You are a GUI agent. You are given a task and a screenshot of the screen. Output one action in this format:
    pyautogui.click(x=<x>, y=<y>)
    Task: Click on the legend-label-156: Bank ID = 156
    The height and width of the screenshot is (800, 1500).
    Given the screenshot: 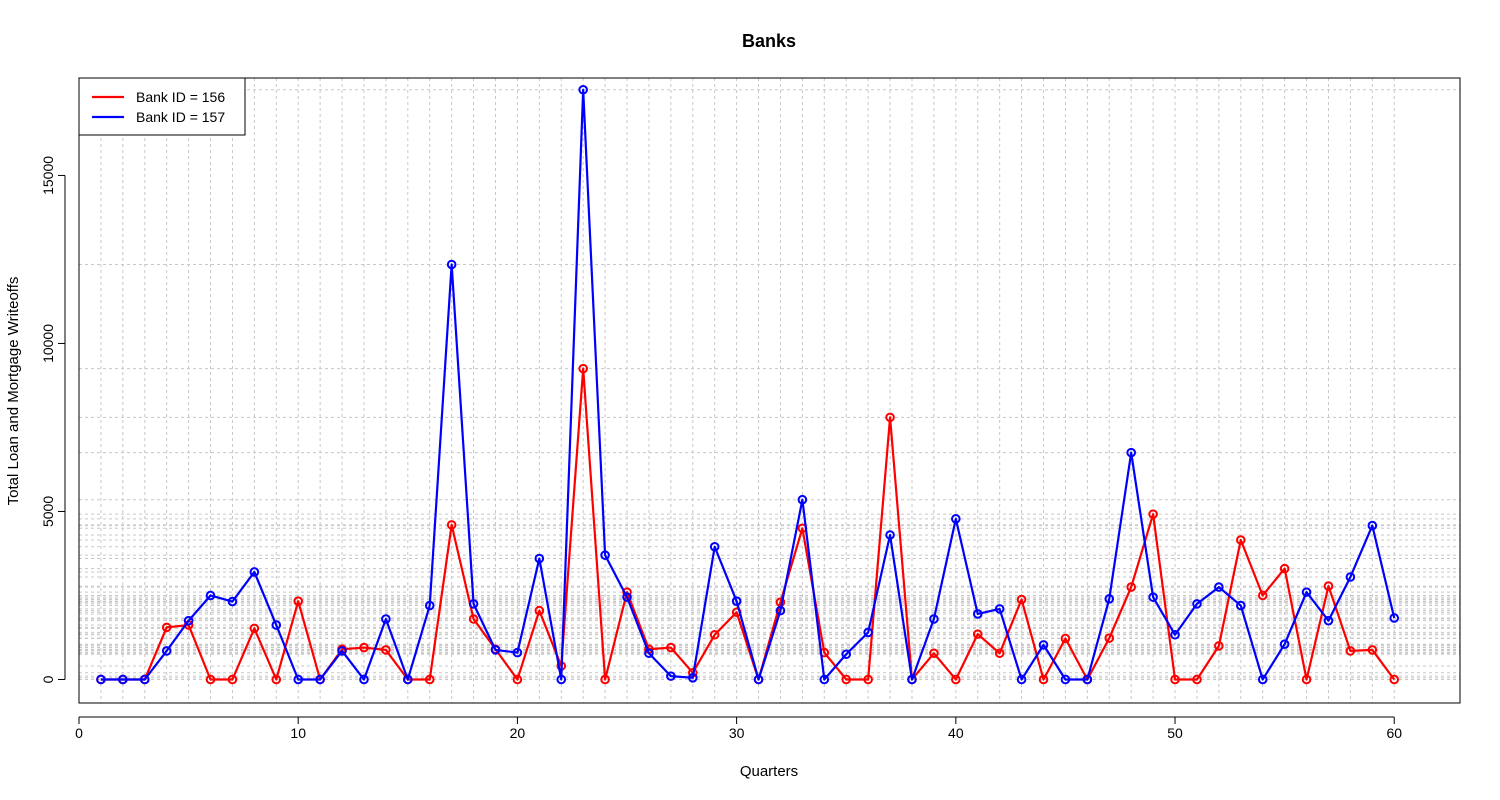 What is the action you would take?
    pyautogui.click(x=180, y=97)
    